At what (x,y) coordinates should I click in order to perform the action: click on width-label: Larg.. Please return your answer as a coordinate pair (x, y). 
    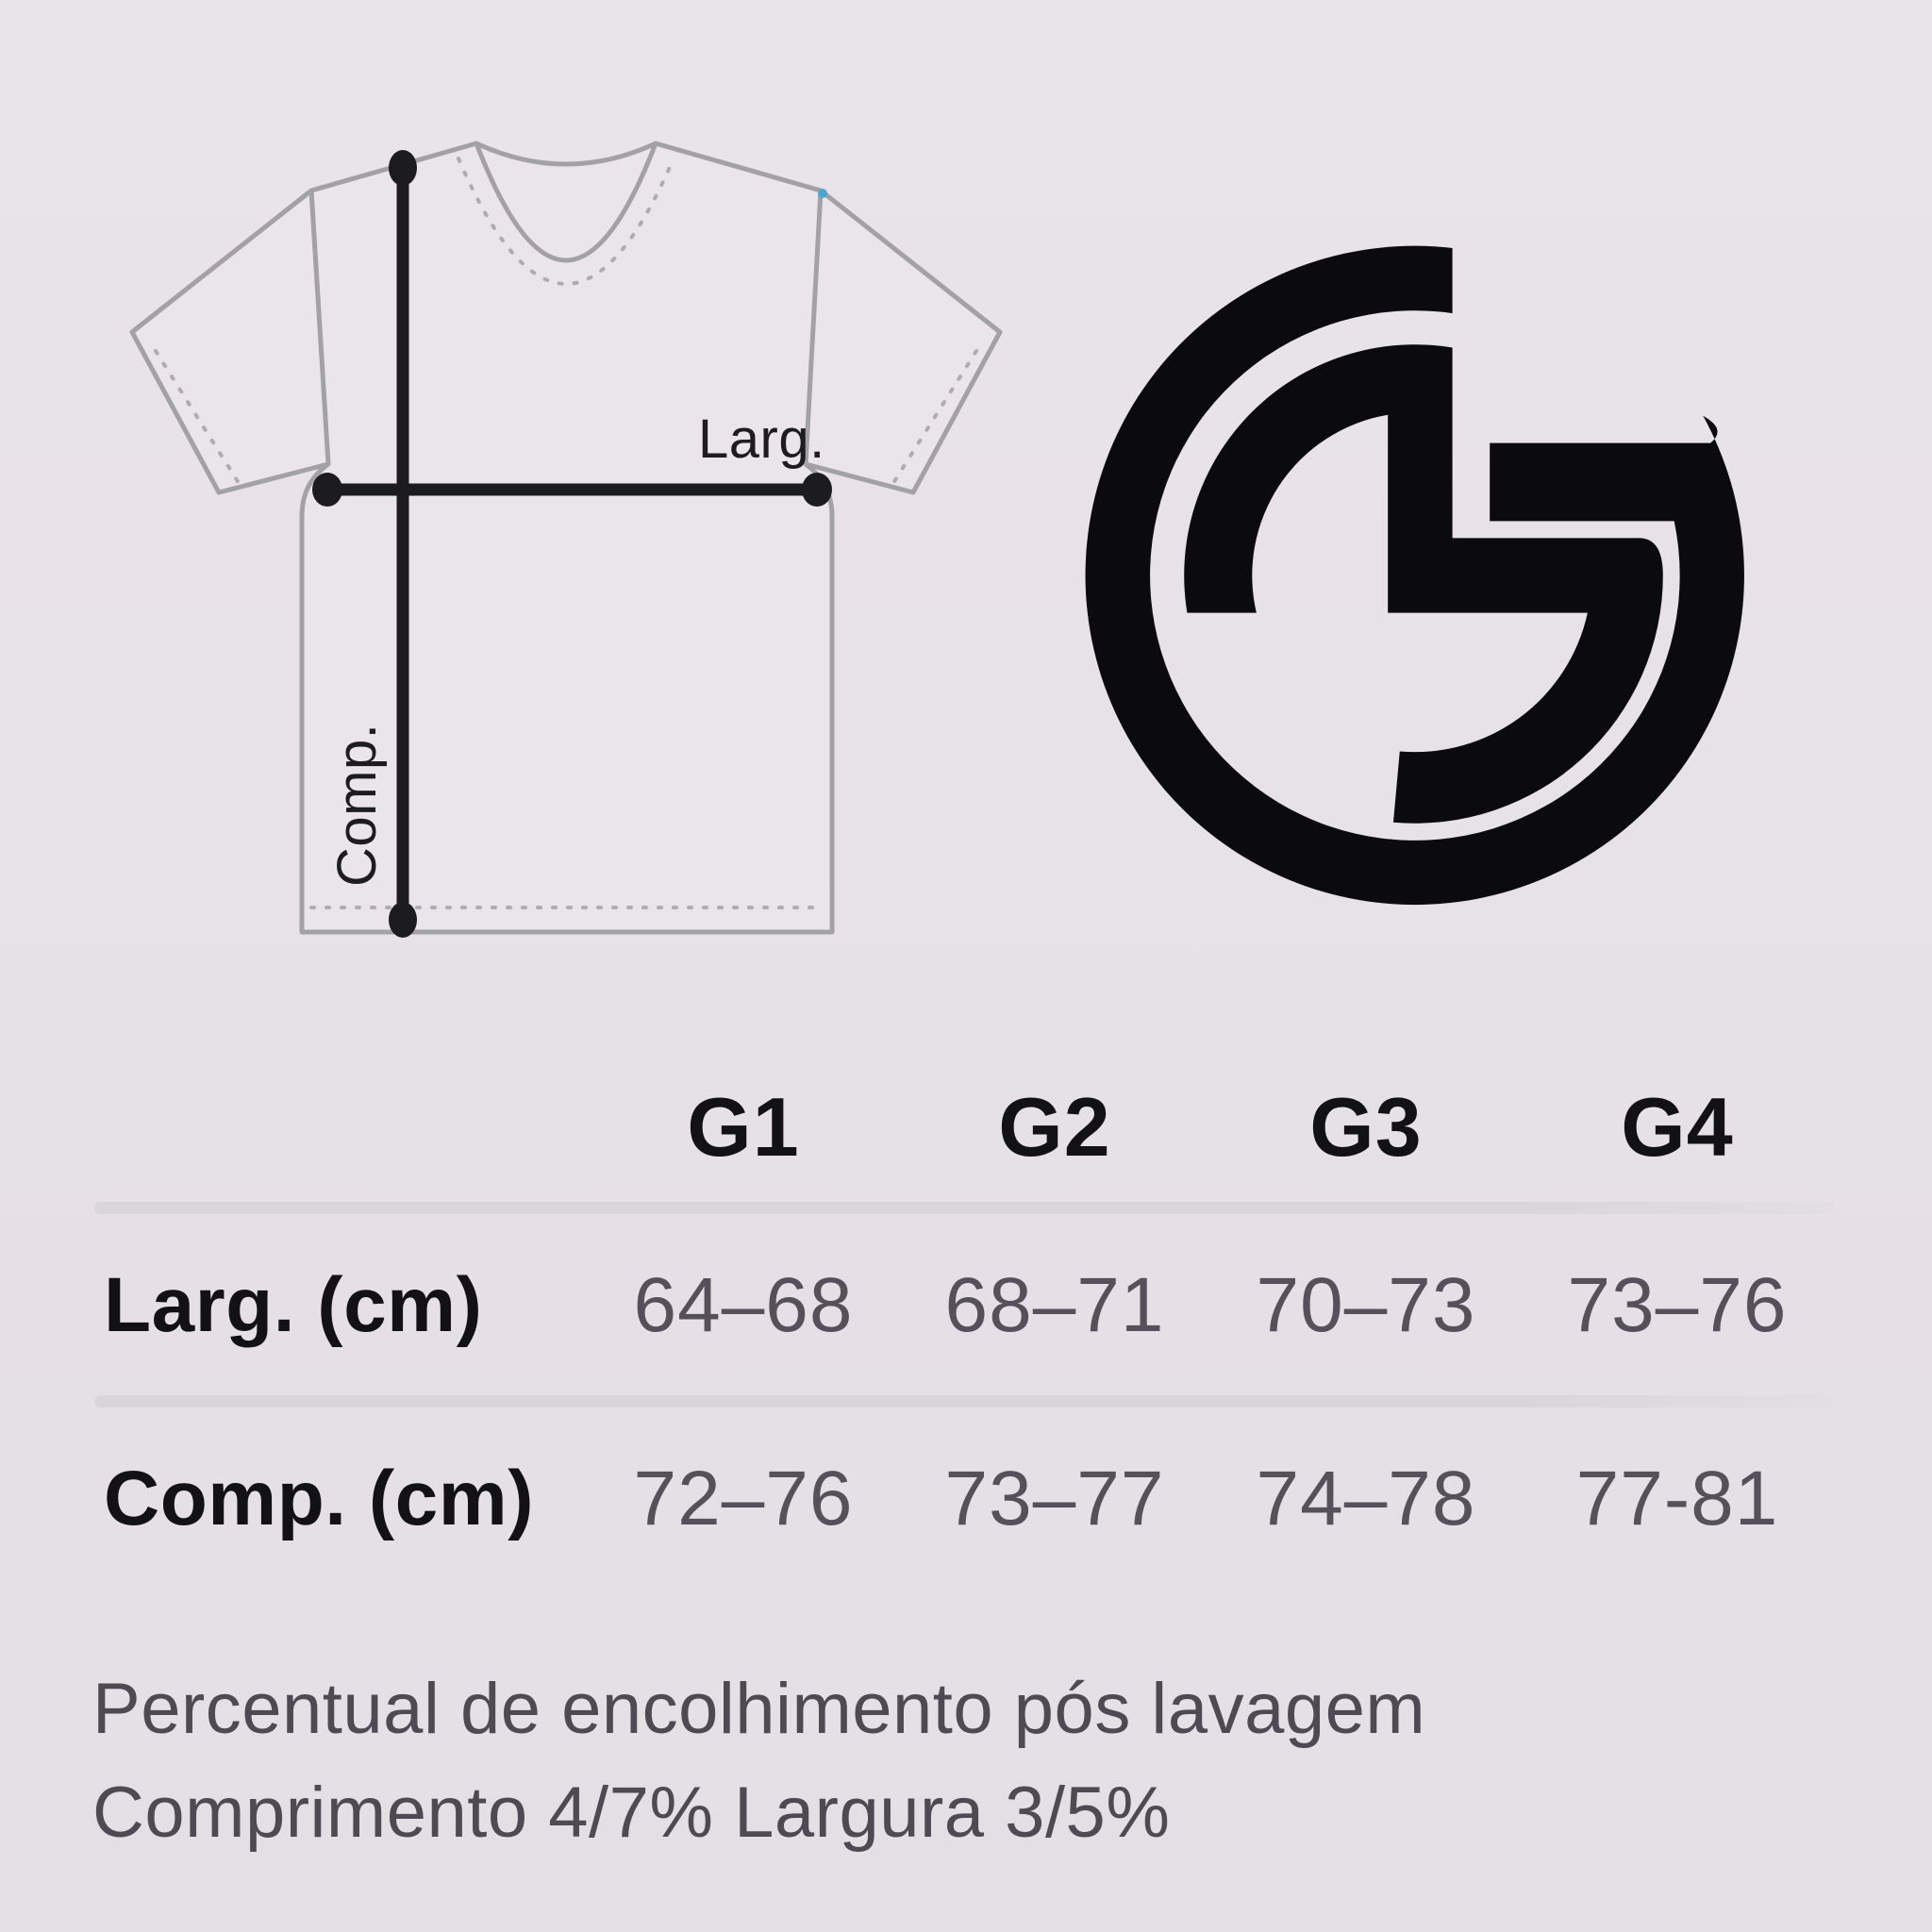
    Looking at the image, I should click on (762, 439).